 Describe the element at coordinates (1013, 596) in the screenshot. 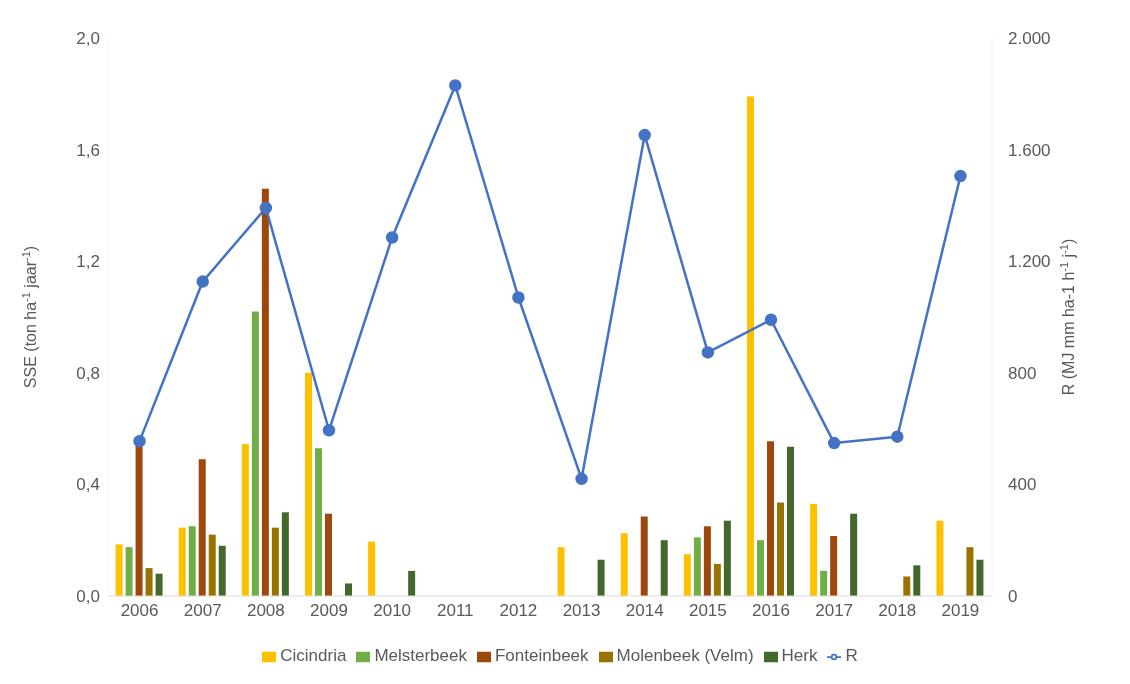

I see `y2-tick-label: 0` at that location.